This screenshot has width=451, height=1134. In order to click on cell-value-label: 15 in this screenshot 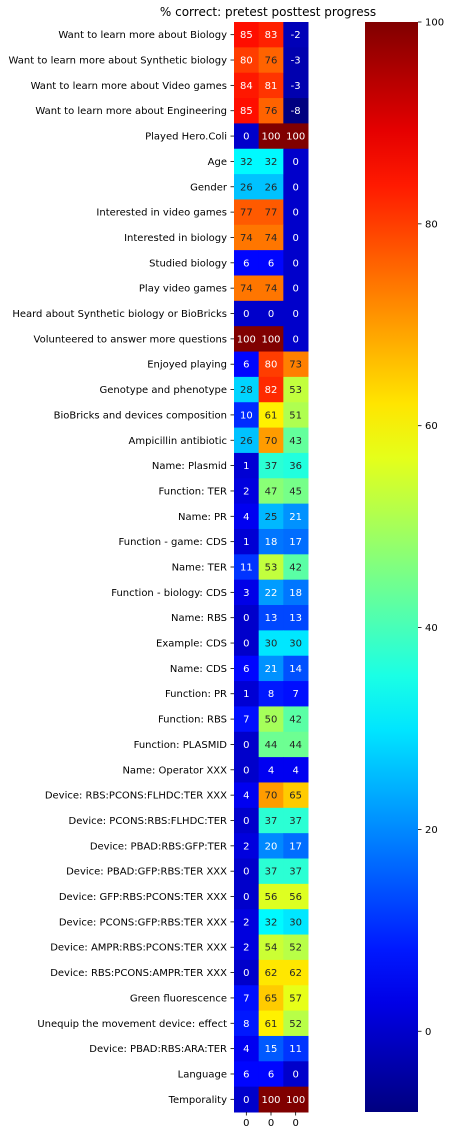, I will do `click(271, 1049)`.